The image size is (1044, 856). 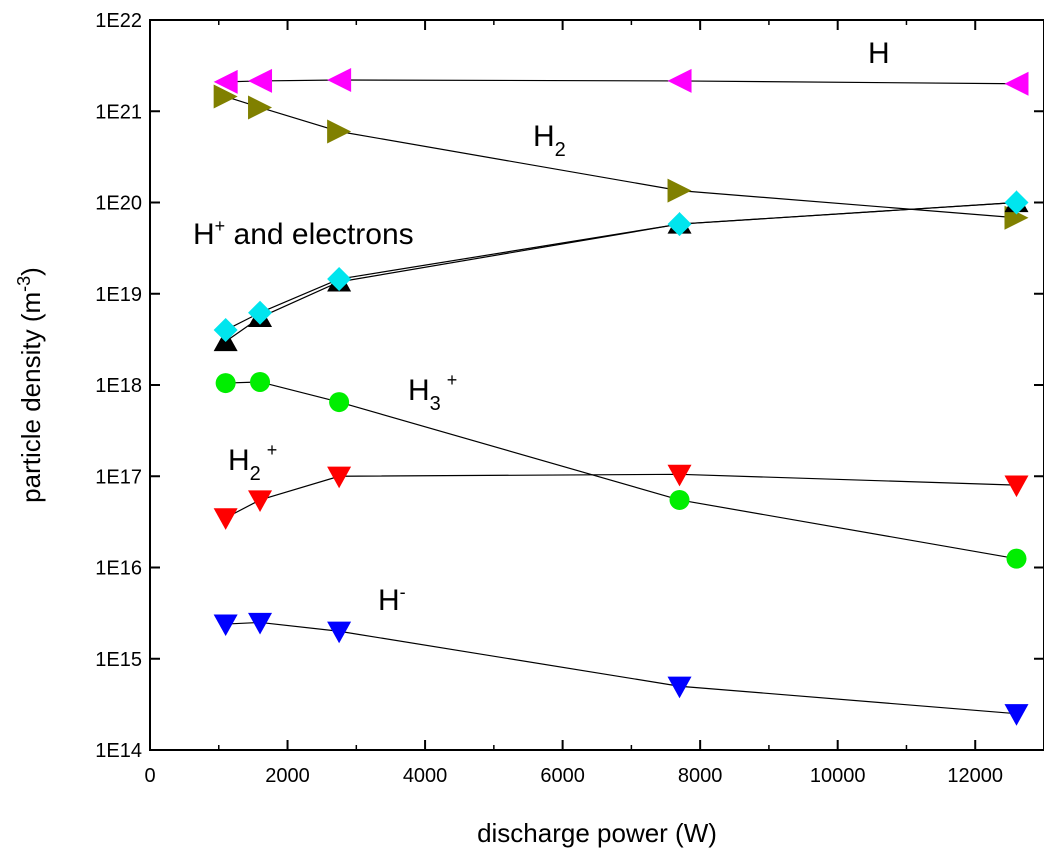 I want to click on y-tick-label: 1E17, so click(x=118, y=477).